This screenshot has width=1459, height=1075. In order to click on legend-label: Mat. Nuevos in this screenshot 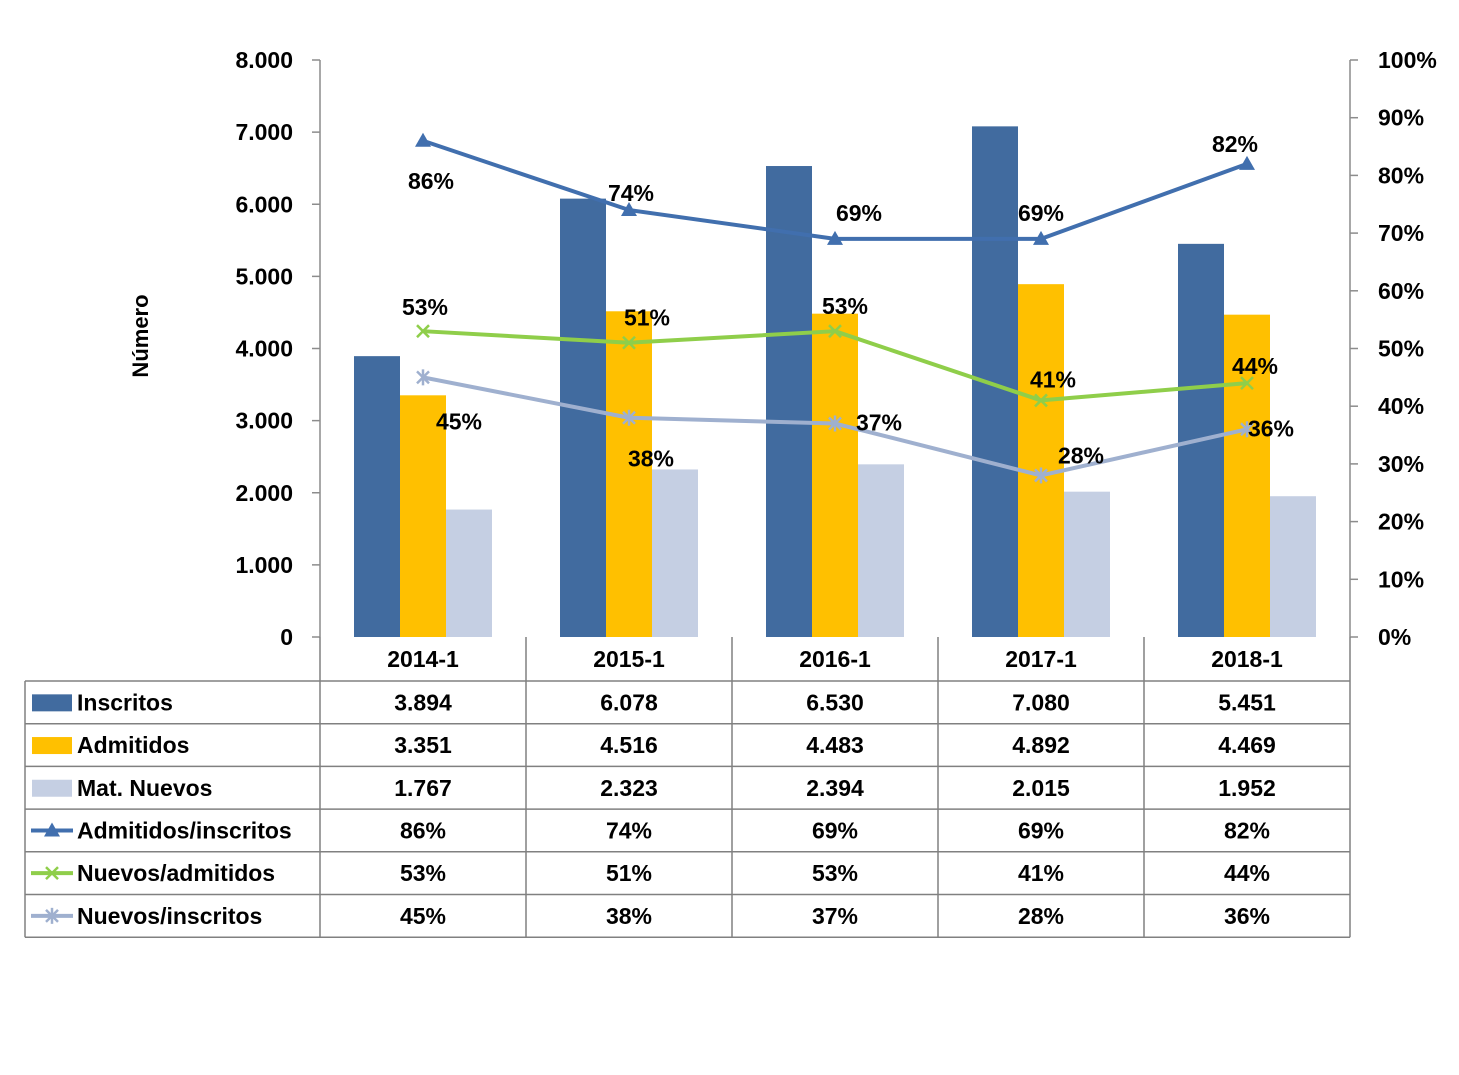, I will do `click(144, 788)`.